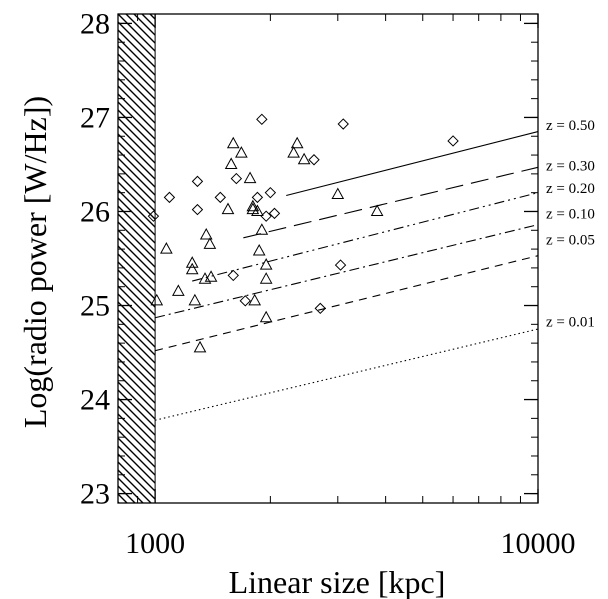 This screenshot has height=599, width=608. I want to click on y-tick-label: 26, so click(95, 211).